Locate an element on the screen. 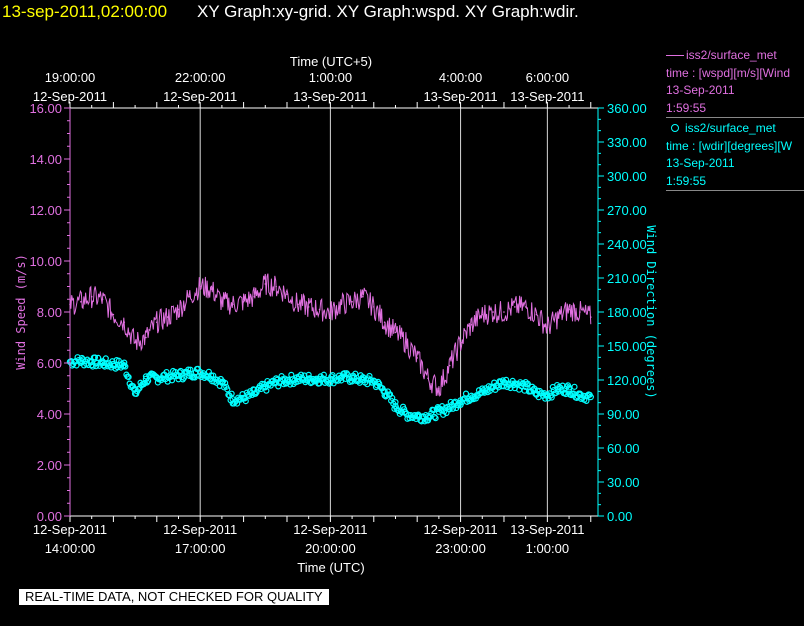  top-tick-label-4: 6:00:00 is located at coordinates (547, 77).